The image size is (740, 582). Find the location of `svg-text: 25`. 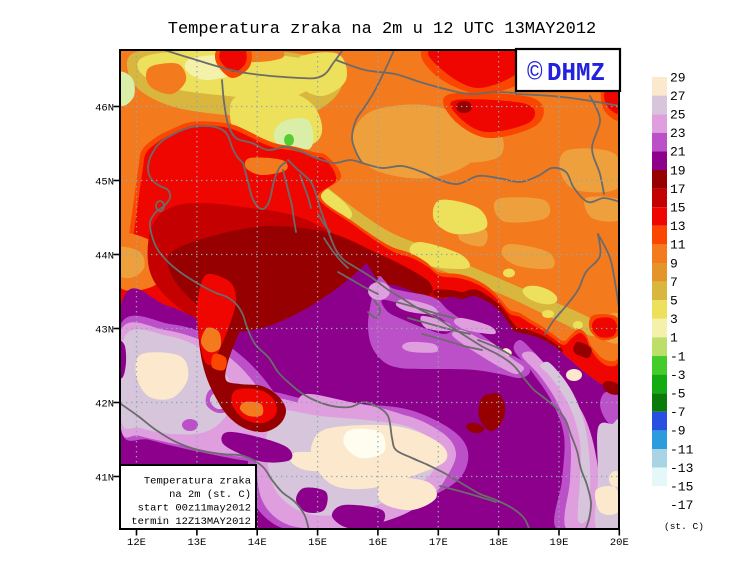

svg-text: 25 is located at coordinates (678, 115).